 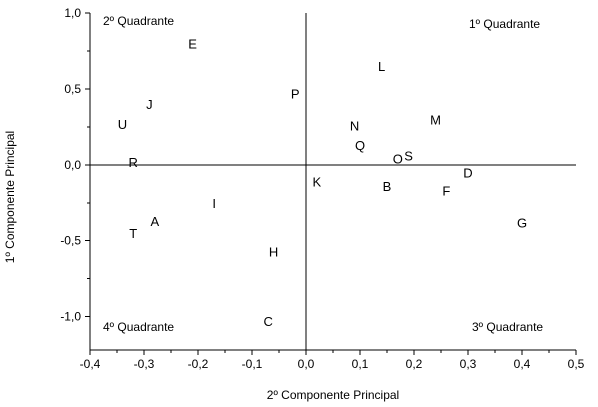 I want to click on x-tick-label: 0,4, so click(x=522, y=364).